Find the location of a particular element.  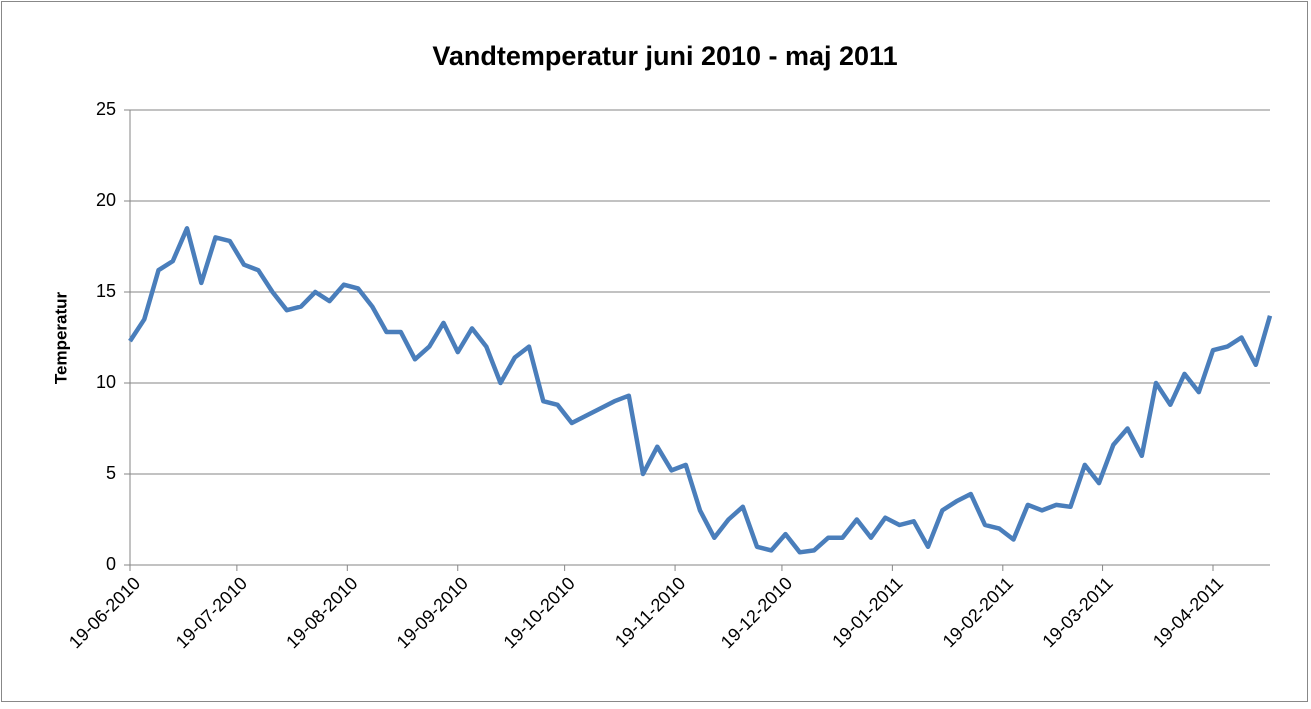

y-tick-label: 5 is located at coordinates (111, 473).